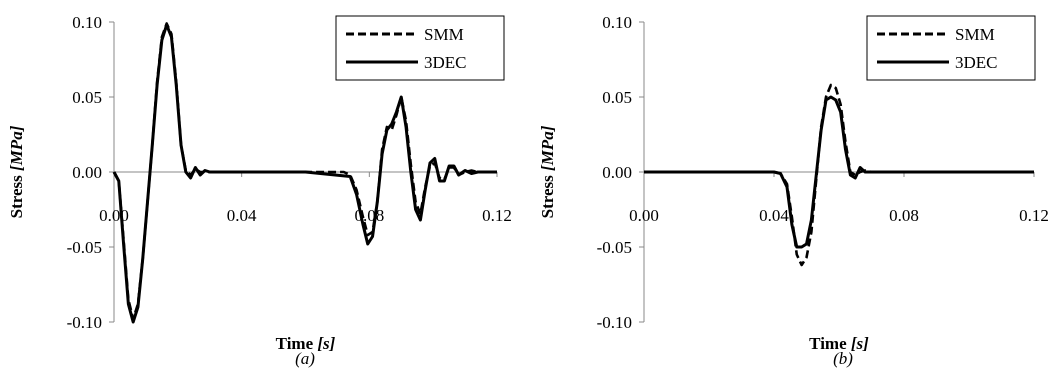  Describe the element at coordinates (843, 358) in the screenshot. I see `panel-caption: (b)` at that location.